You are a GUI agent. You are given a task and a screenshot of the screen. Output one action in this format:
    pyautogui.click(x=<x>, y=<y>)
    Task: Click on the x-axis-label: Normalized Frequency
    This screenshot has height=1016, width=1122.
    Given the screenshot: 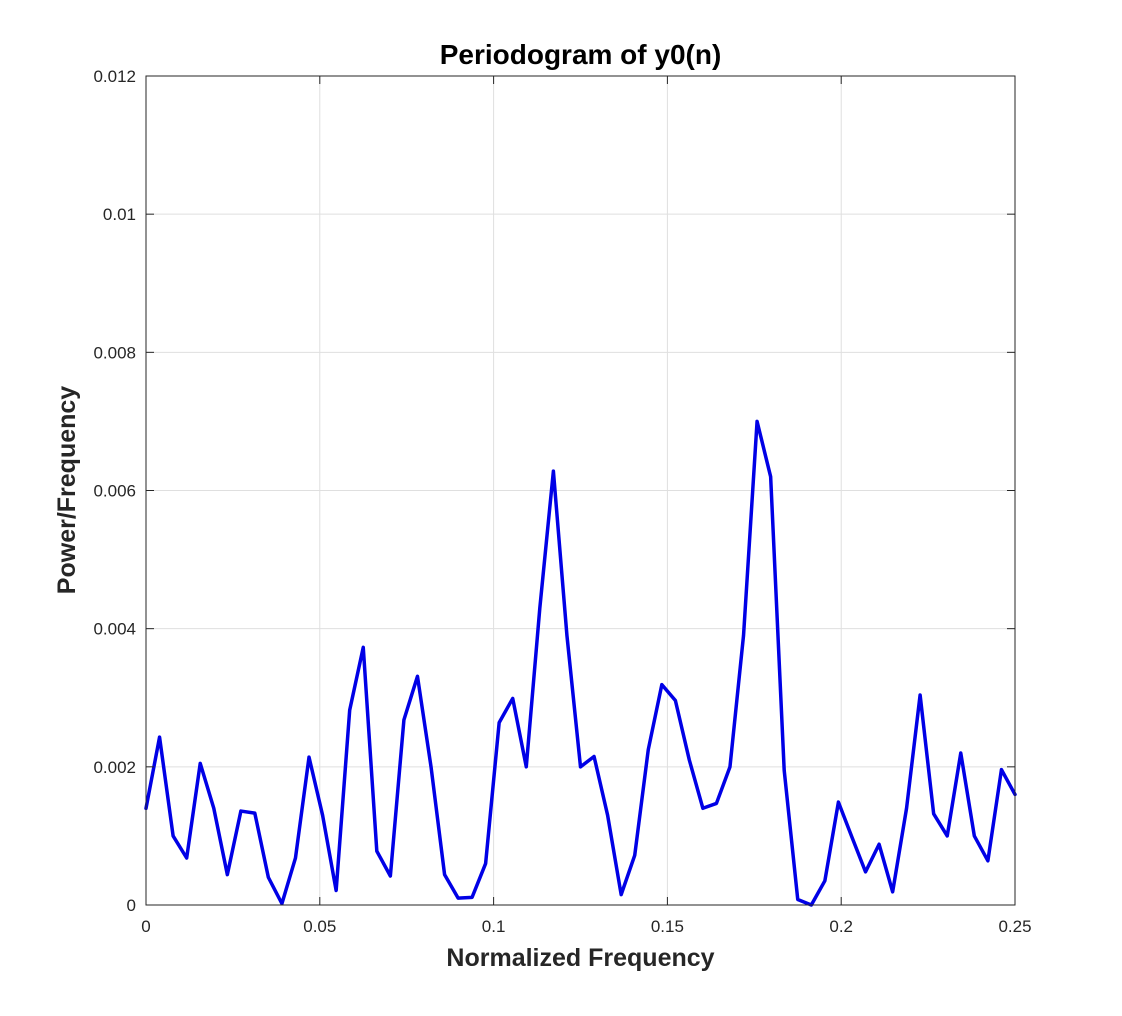 What is the action you would take?
    pyautogui.click(x=580, y=958)
    